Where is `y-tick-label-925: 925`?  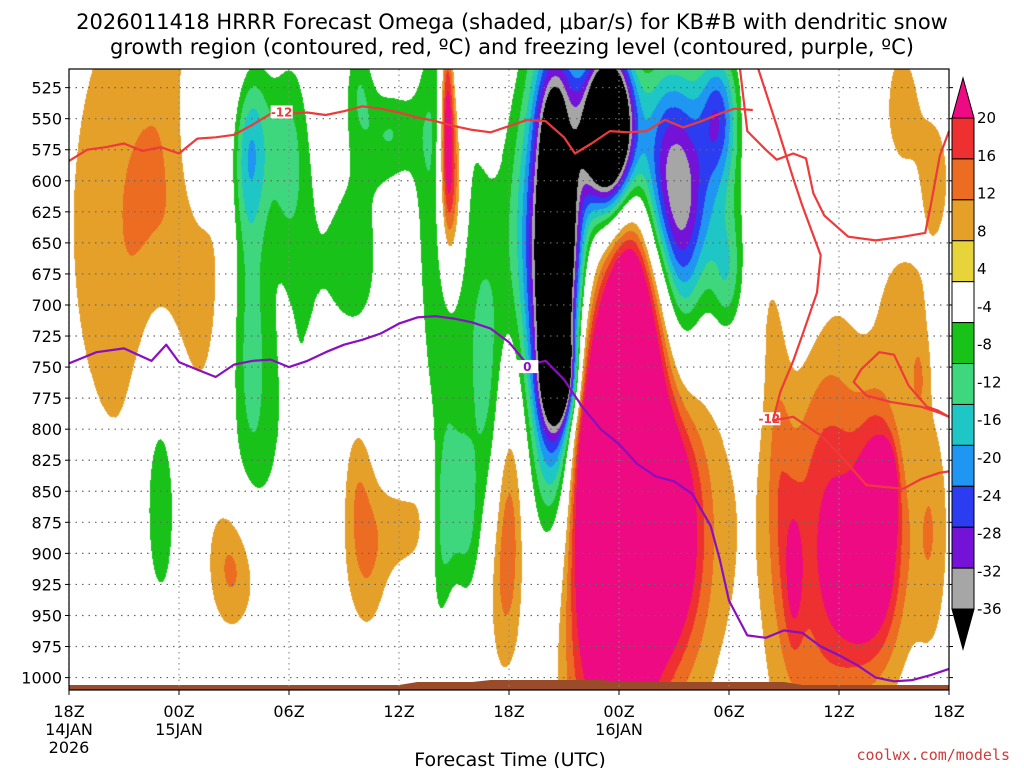 y-tick-label-925: 925 is located at coordinates (46, 584).